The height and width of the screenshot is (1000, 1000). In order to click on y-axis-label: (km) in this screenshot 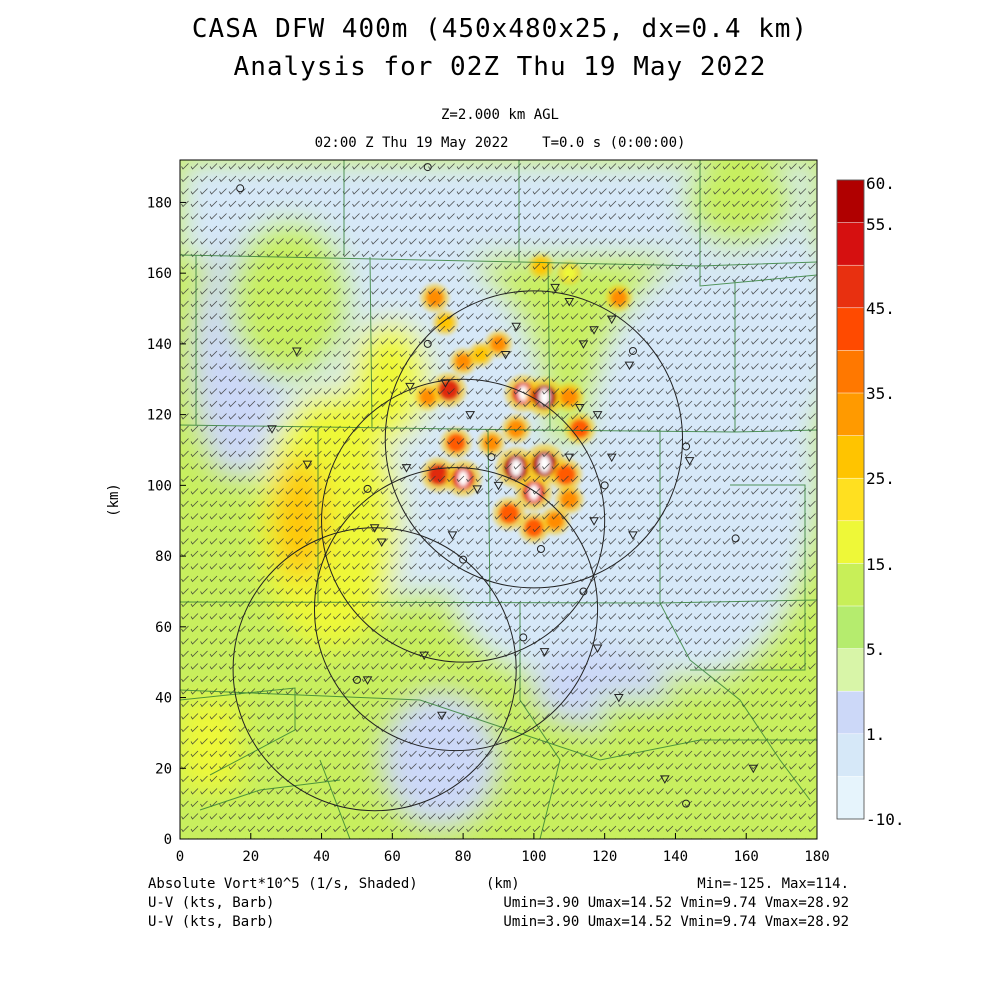, I will do `click(114, 500)`.